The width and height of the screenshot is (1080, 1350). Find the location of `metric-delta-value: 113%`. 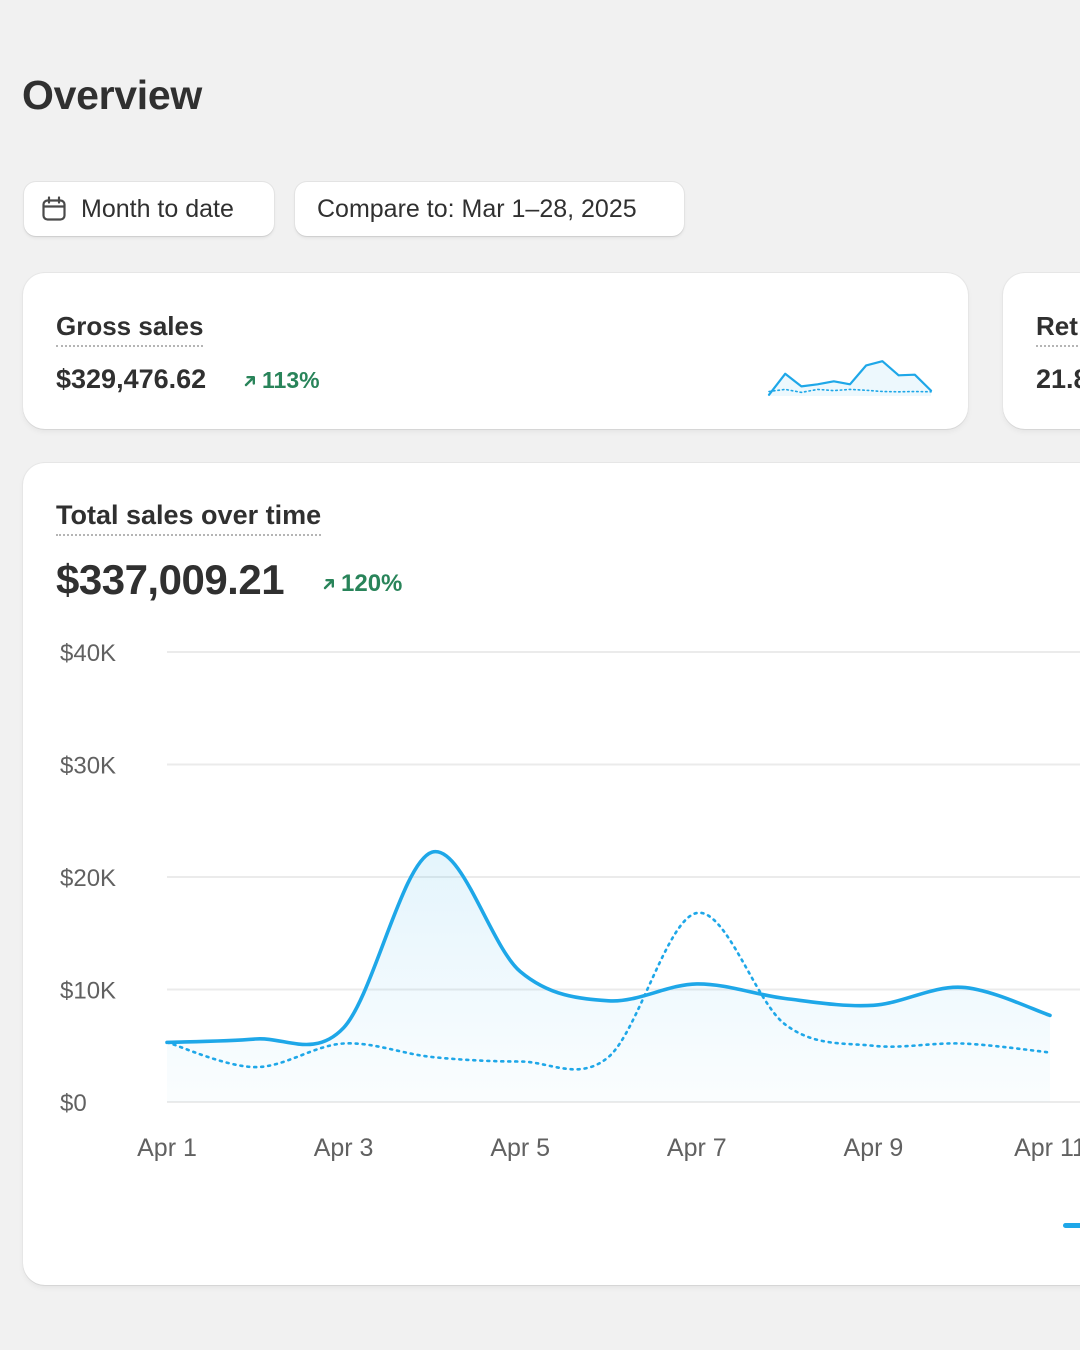

metric-delta-value: 113% is located at coordinates (291, 380).